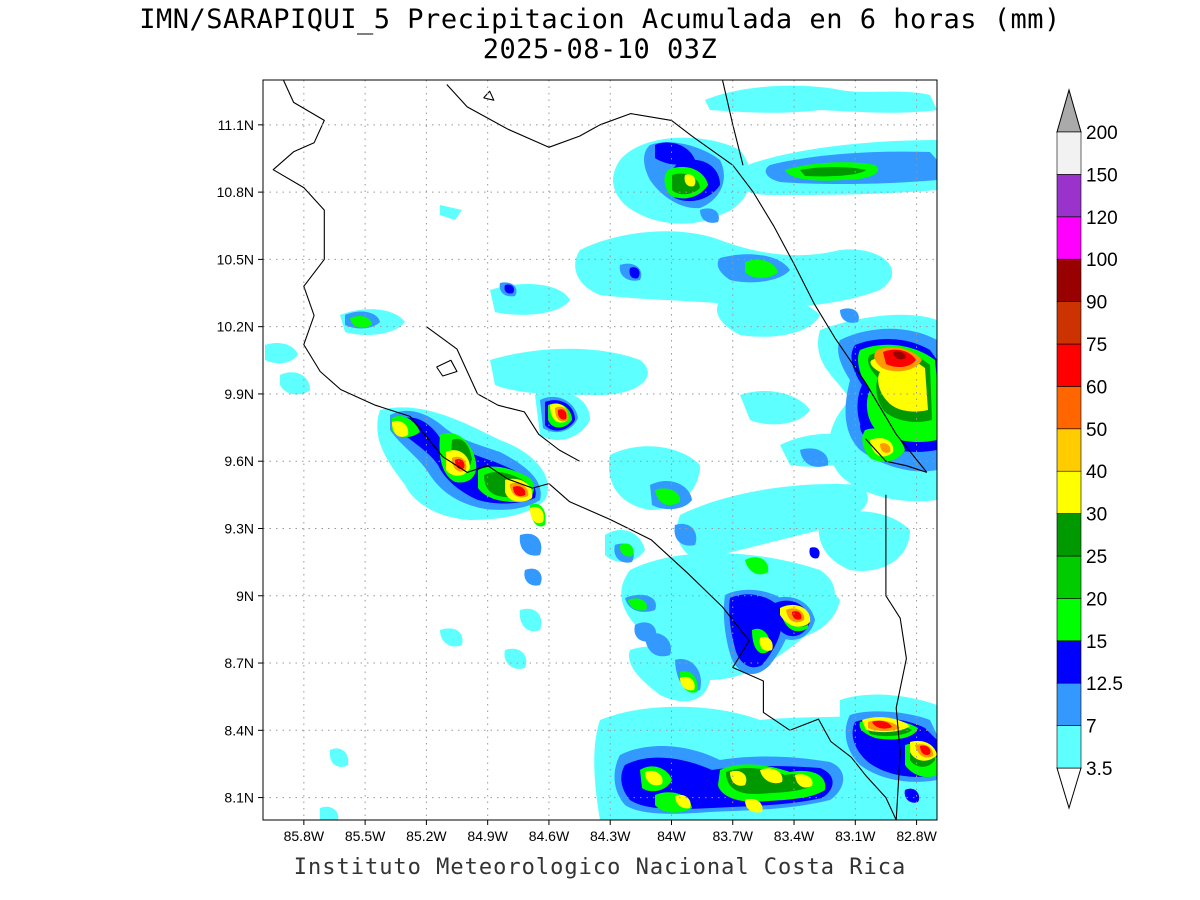 The image size is (1200, 900). What do you see at coordinates (1102, 133) in the screenshot?
I see `colorbar-level-label: 200` at bounding box center [1102, 133].